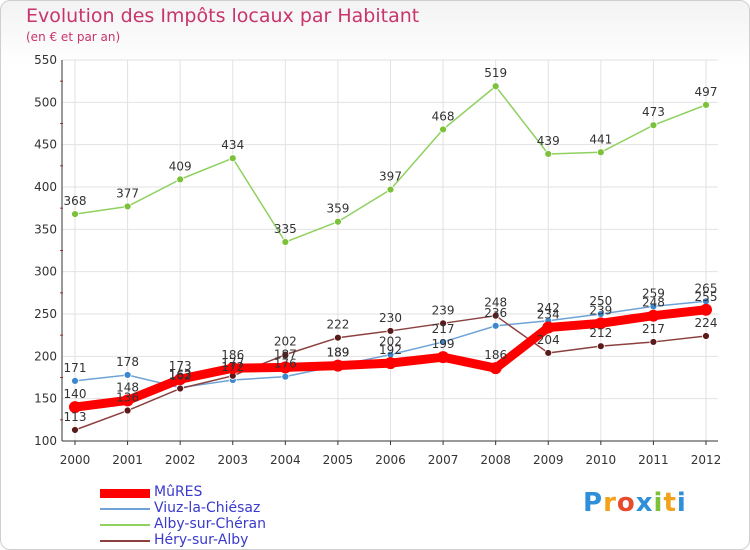 Image resolution: width=750 pixels, height=550 pixels. Describe the element at coordinates (653, 293) in the screenshot. I see `data-label: 259` at that location.